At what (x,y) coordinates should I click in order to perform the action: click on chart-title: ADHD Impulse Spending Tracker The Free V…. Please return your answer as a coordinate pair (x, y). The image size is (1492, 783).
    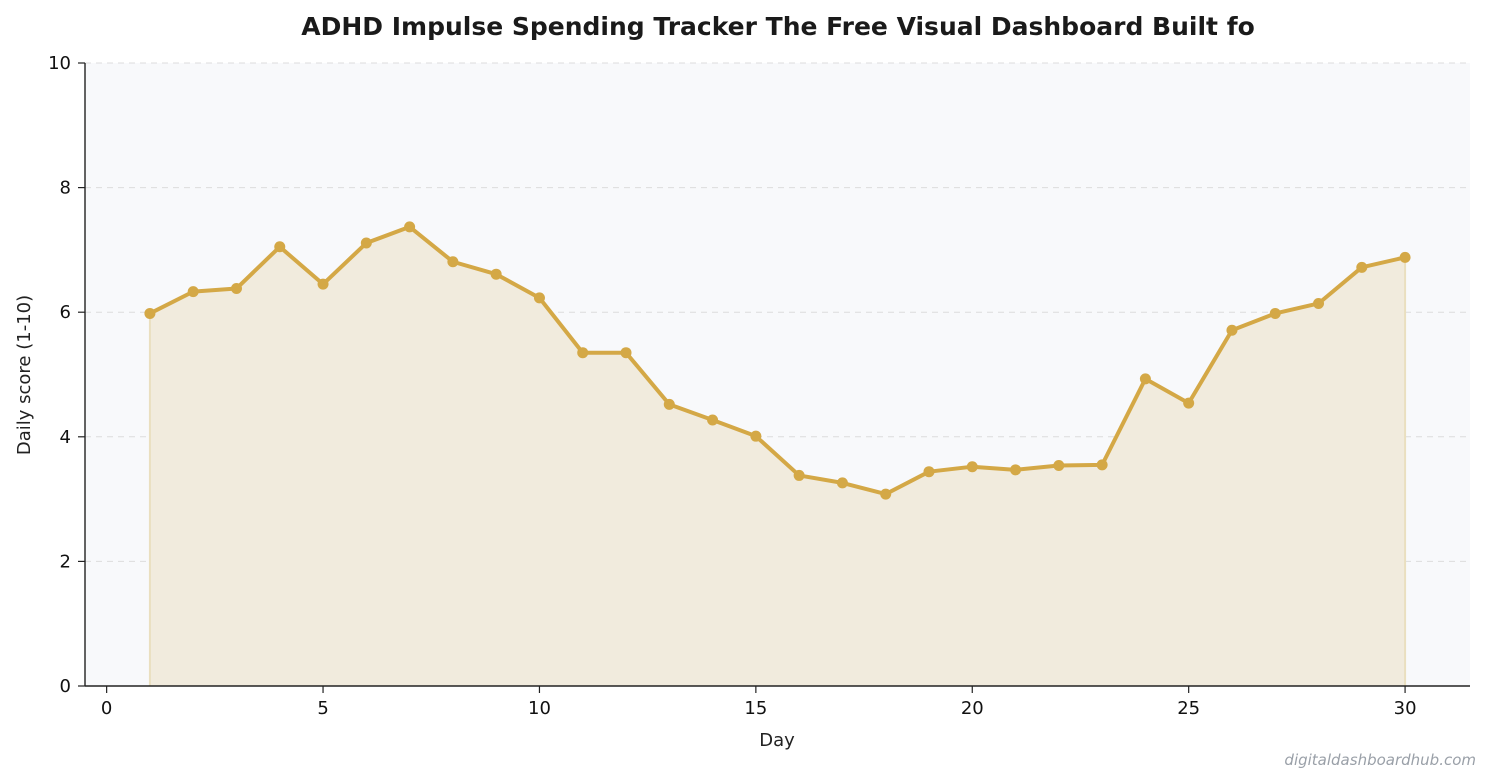
    Looking at the image, I should click on (778, 26).